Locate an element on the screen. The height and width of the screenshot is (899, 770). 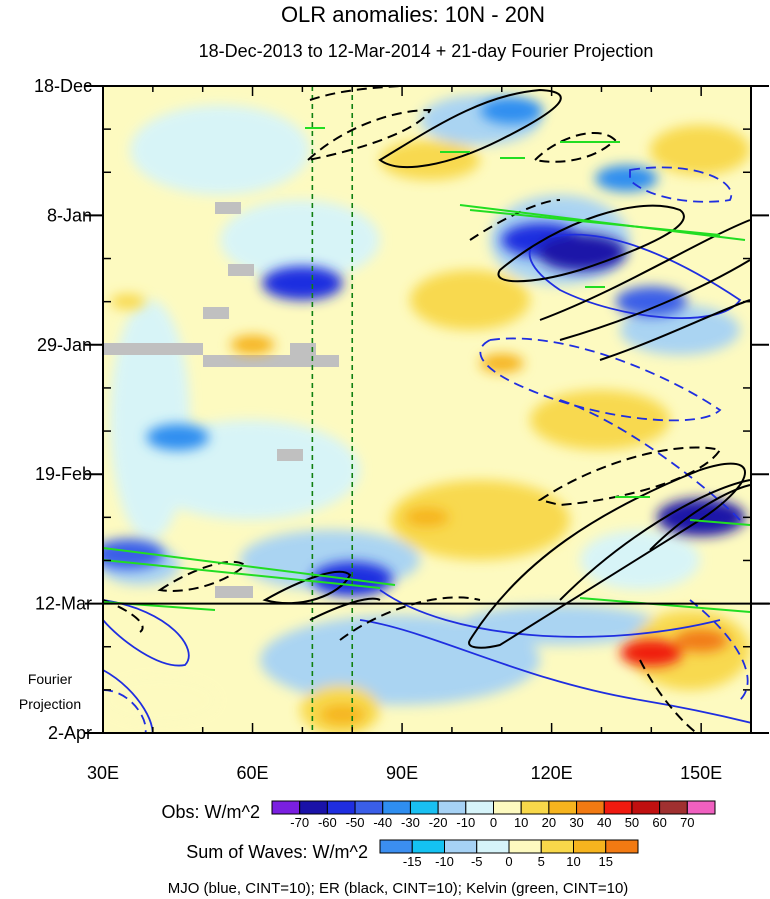
x-tick-label: 150E is located at coordinates (701, 773).